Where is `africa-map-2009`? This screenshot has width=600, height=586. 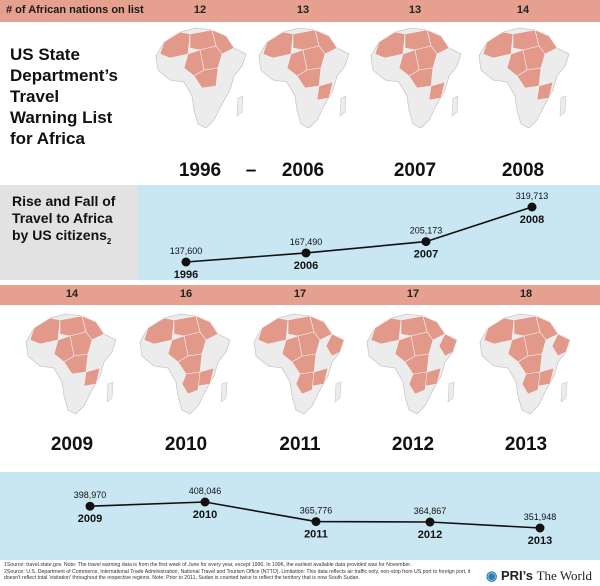 africa-map-2009 is located at coordinates (71, 364).